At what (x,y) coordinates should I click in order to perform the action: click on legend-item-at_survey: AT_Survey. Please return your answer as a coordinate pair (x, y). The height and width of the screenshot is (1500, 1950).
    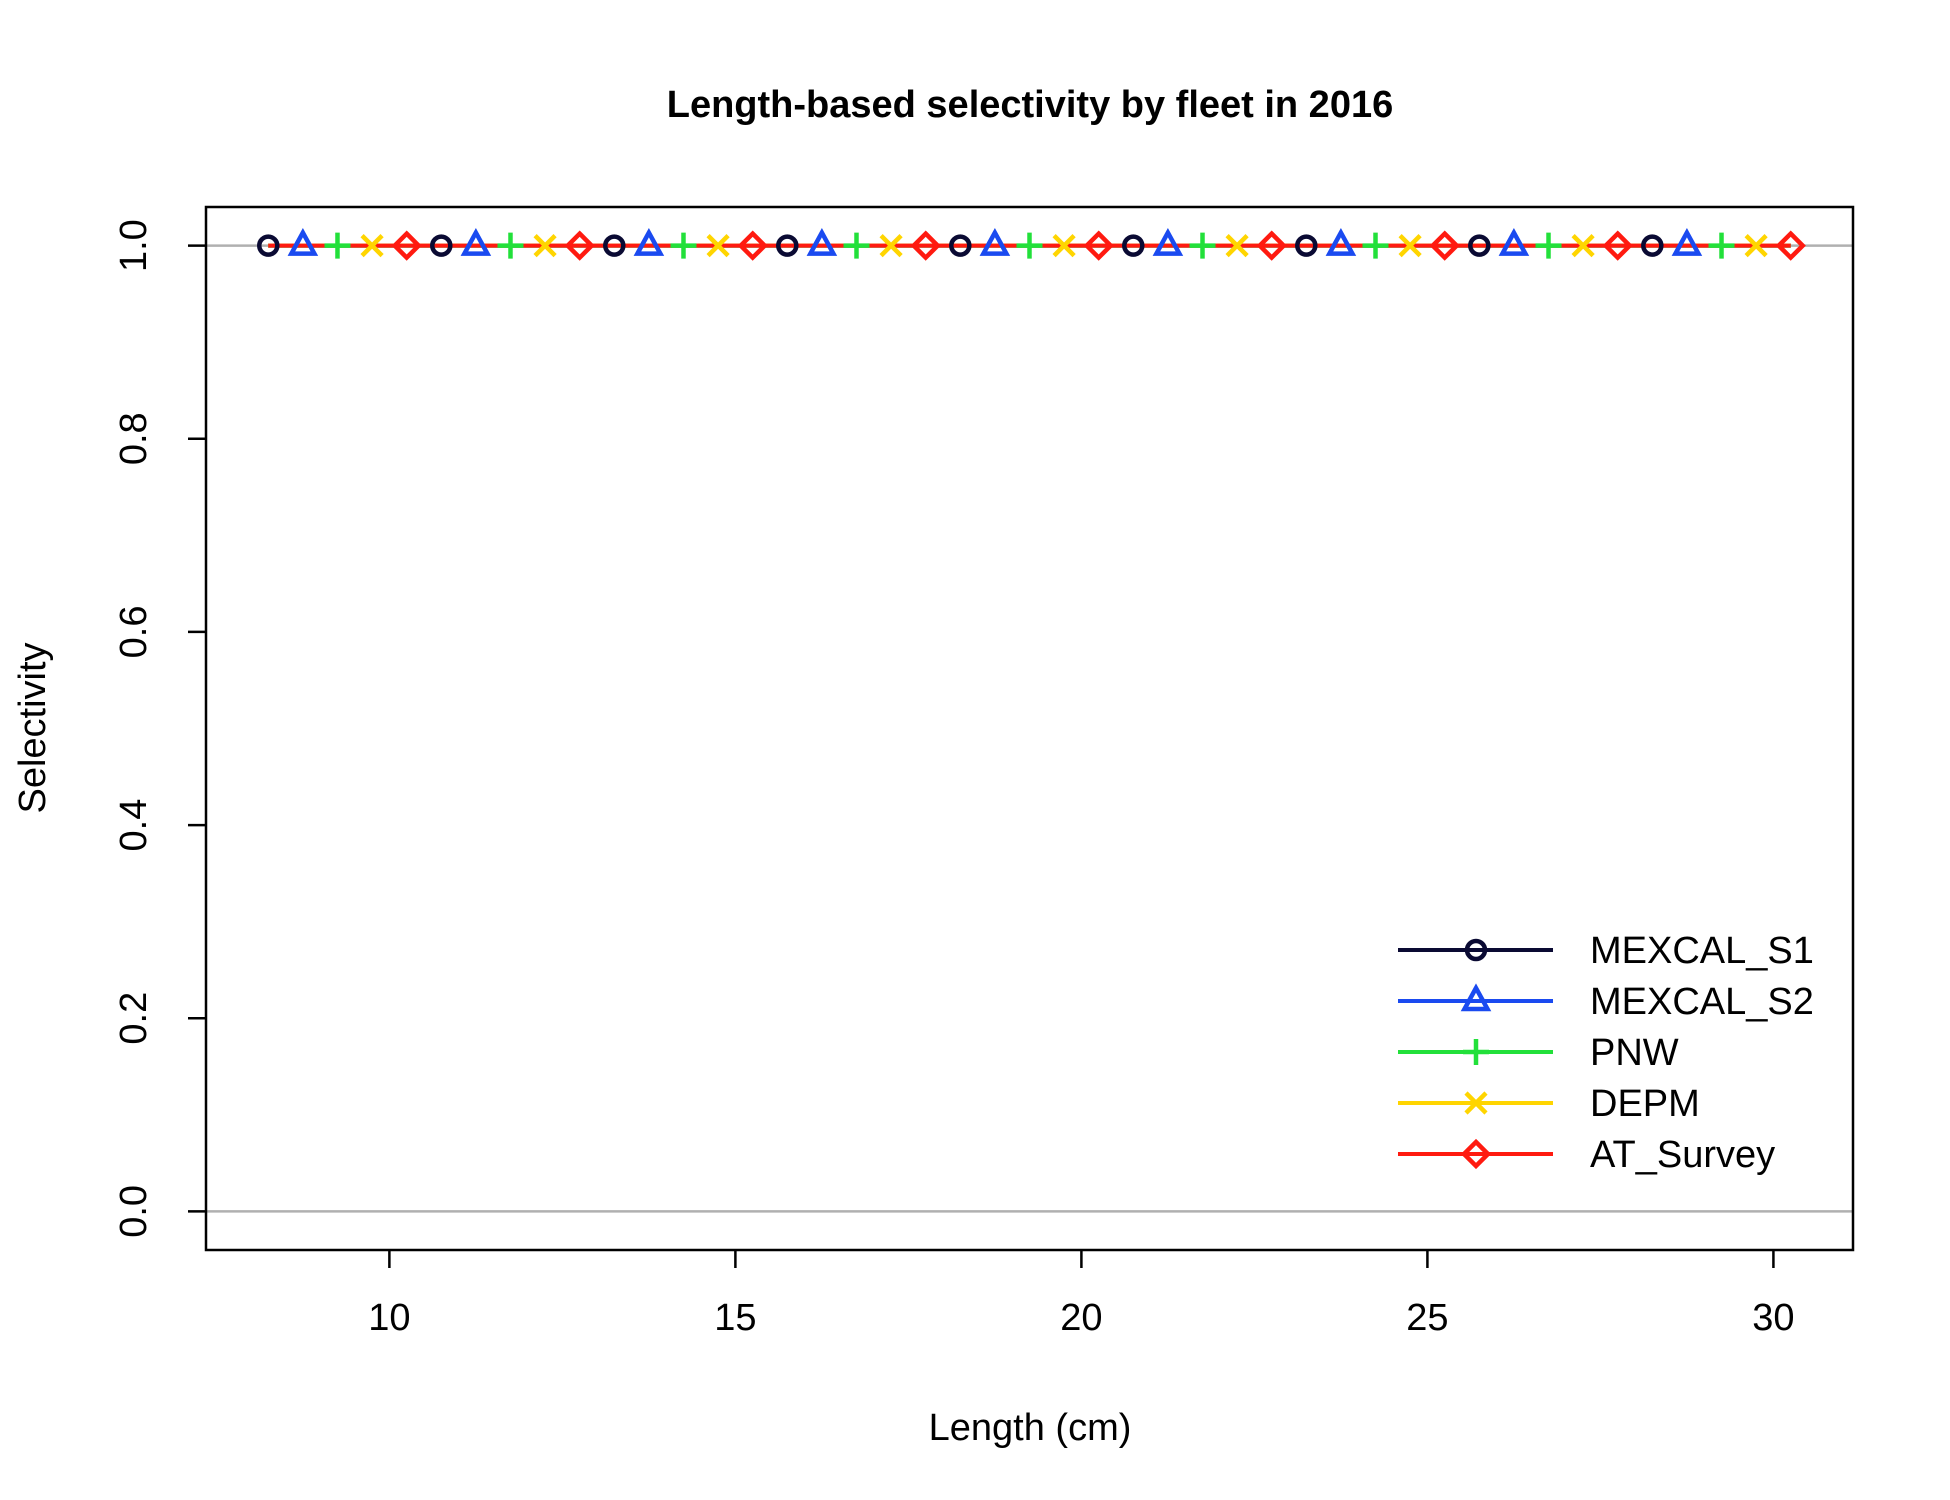
    Looking at the image, I should click on (1586, 1155).